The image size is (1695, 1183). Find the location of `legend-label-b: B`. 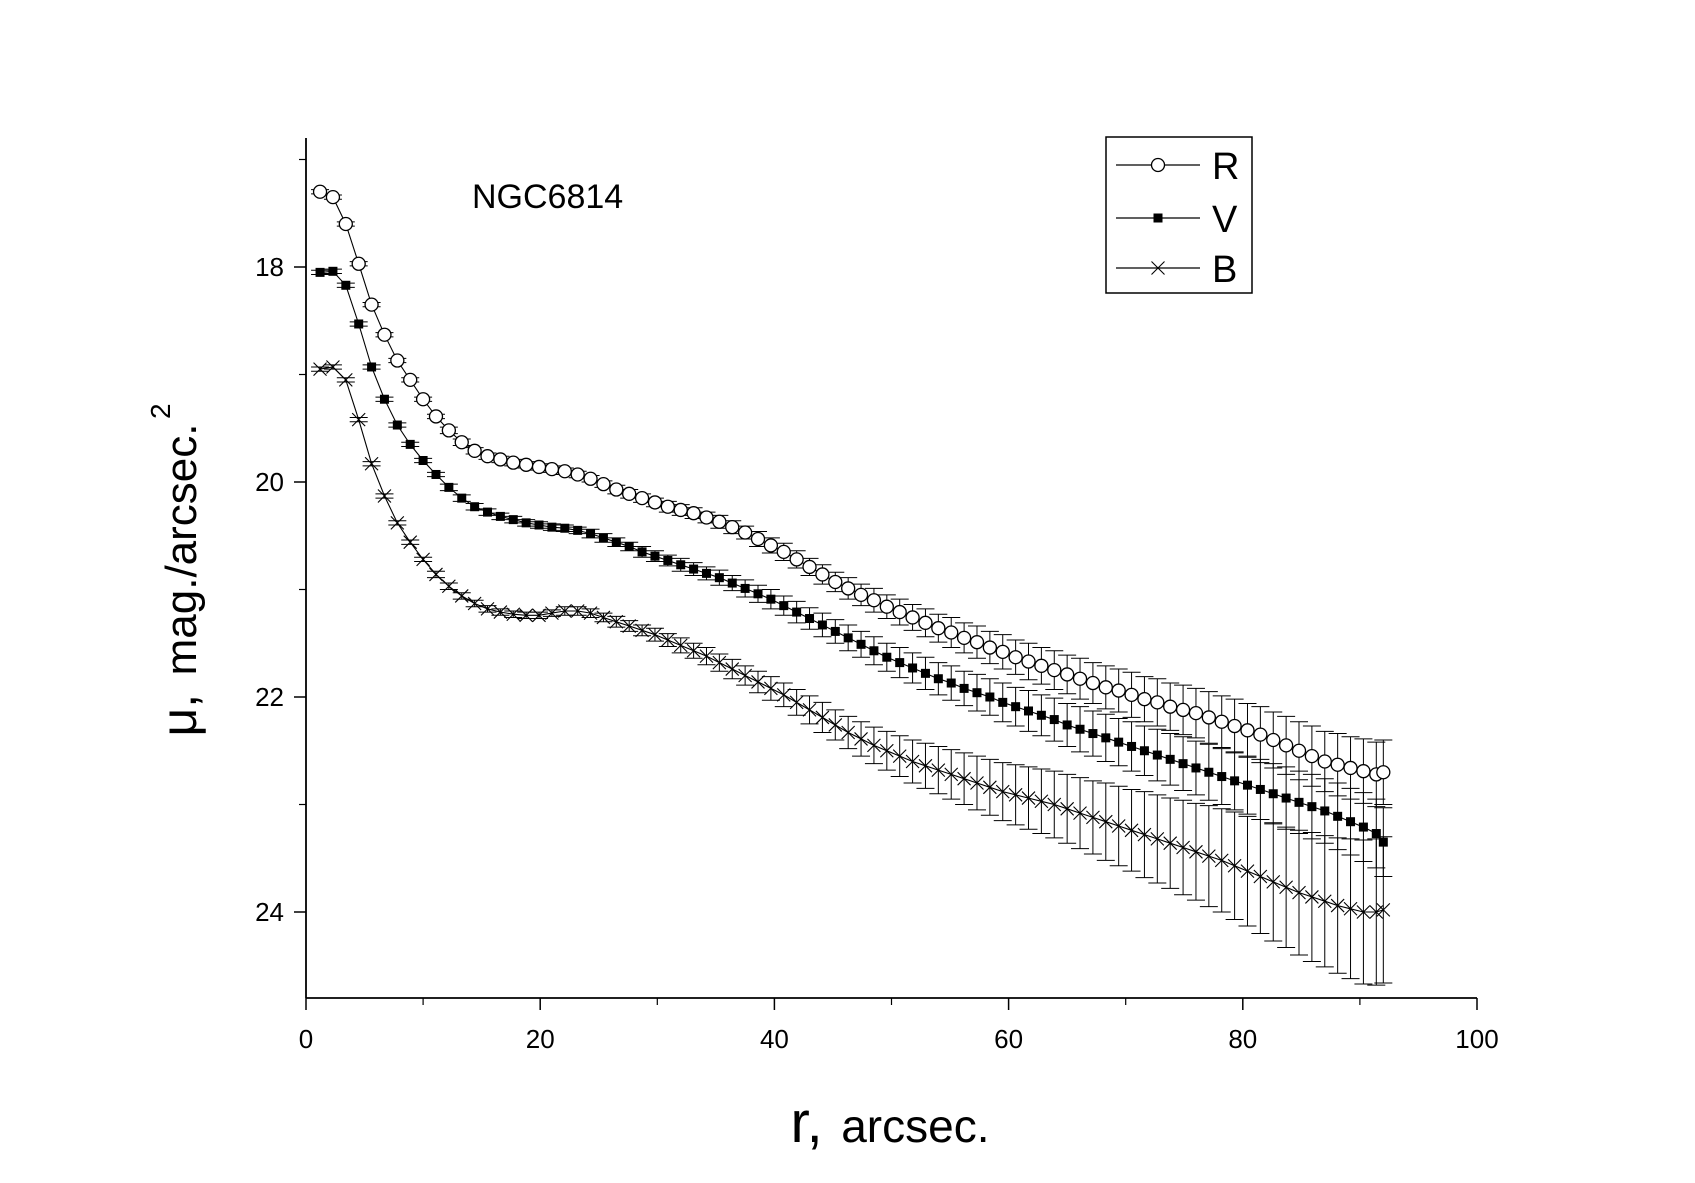

legend-label-b: B is located at coordinates (1224, 270).